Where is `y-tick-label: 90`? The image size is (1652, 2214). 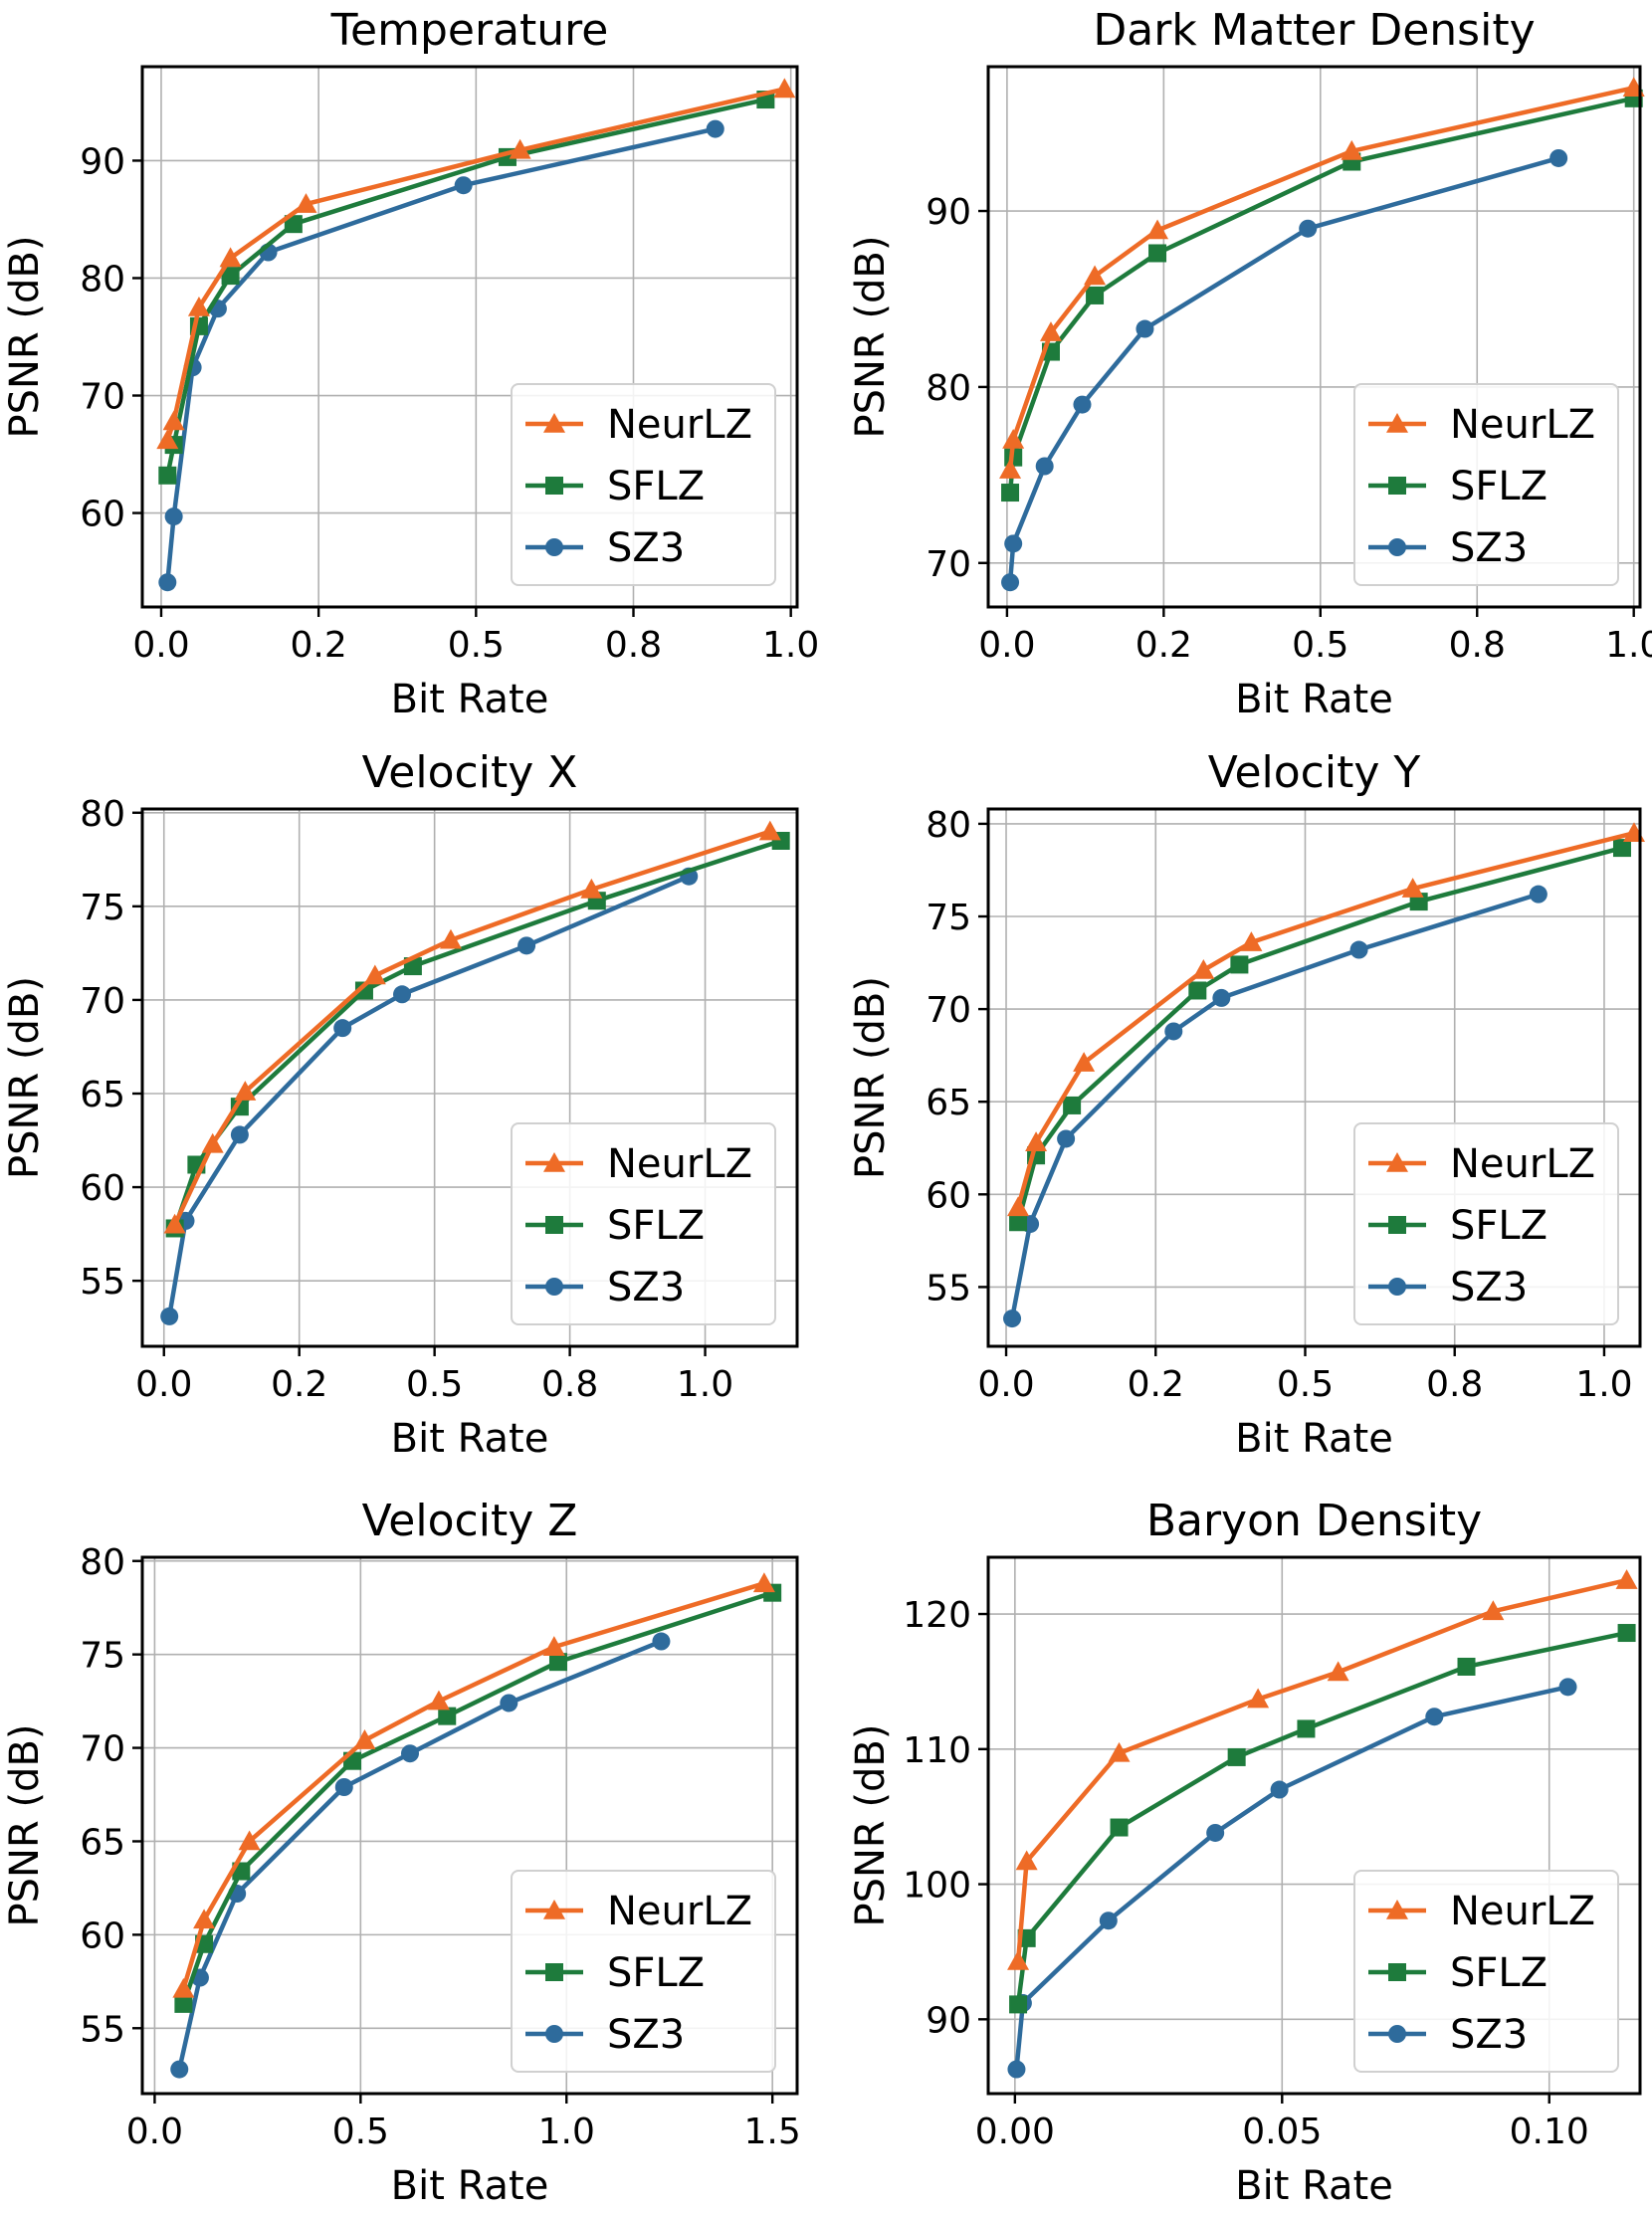
y-tick-label: 90 is located at coordinates (948, 212).